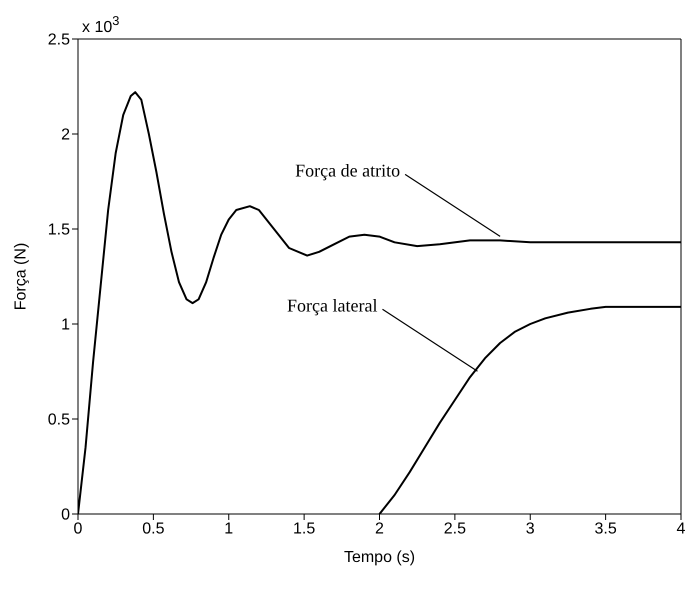 The height and width of the screenshot is (592, 700). What do you see at coordinates (78, 529) in the screenshot?
I see `x-tick-label: 0` at bounding box center [78, 529].